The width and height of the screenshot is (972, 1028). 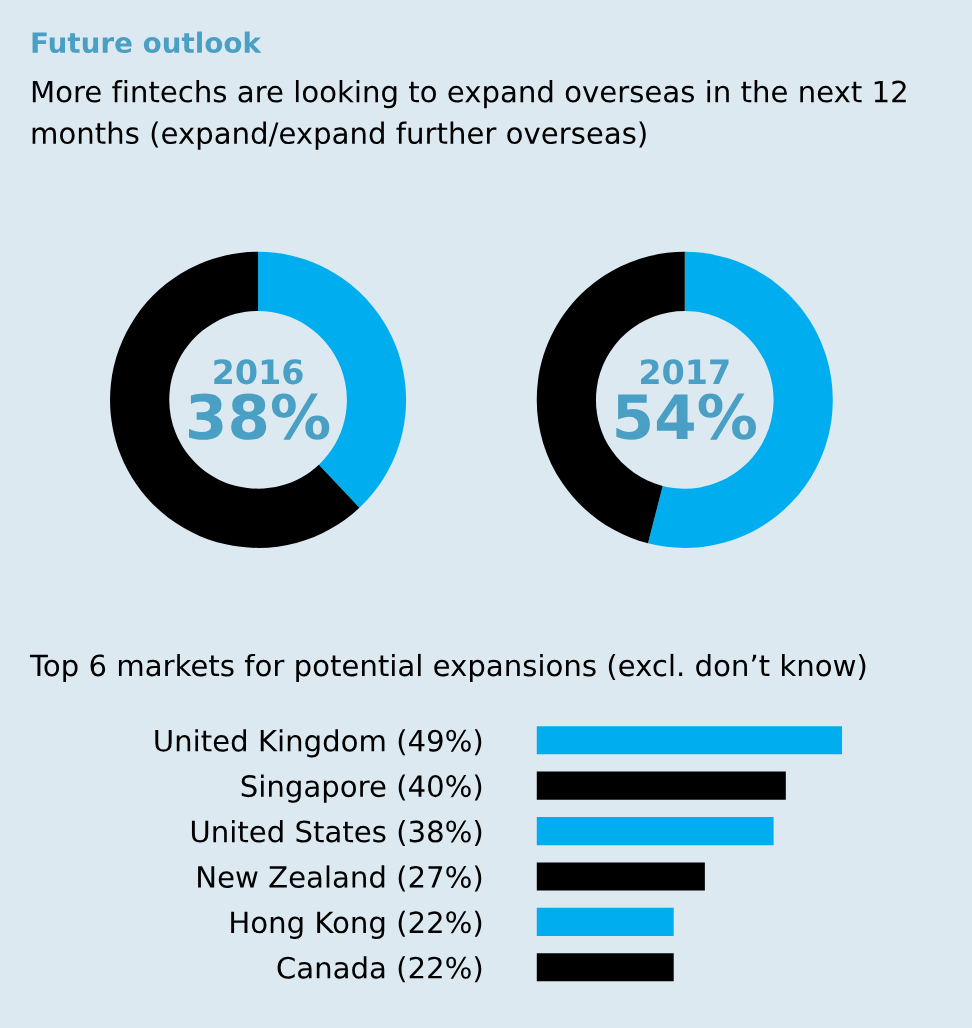 What do you see at coordinates (379, 969) in the screenshot?
I see `y-tick-label: Canada (22%)` at bounding box center [379, 969].